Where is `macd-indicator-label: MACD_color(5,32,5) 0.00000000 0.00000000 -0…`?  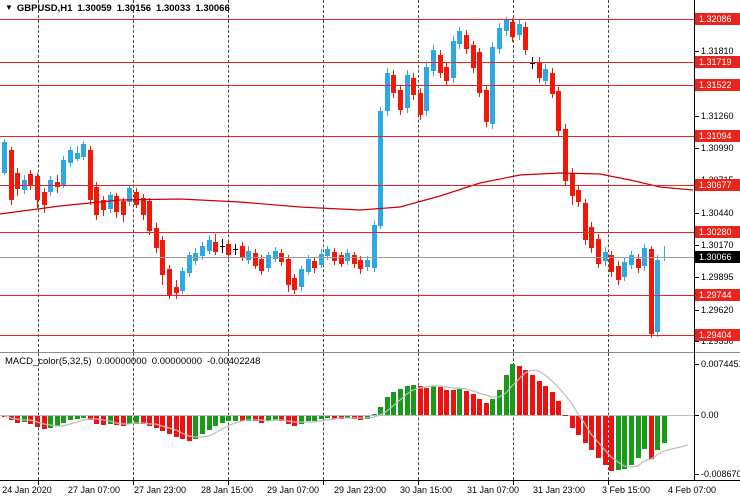
macd-indicator-label: MACD_color(5,32,5) 0.00000000 0.00000000 -0… is located at coordinates (135, 361).